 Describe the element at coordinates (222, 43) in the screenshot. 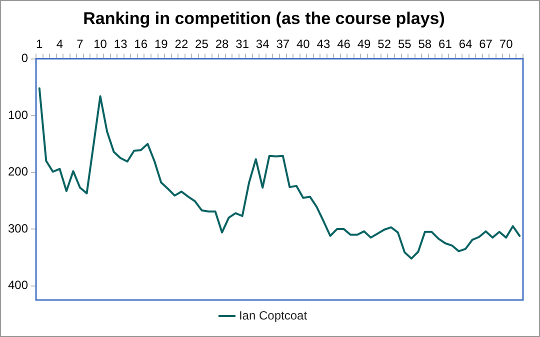

I see `x-tick-label: 28` at that location.